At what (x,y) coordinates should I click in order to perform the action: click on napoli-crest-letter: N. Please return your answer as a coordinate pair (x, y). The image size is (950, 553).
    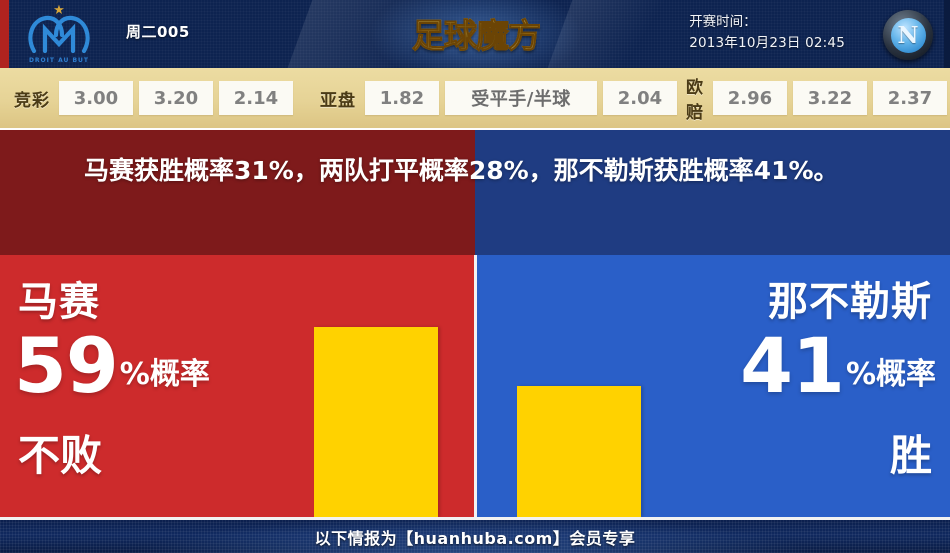
    Looking at the image, I should click on (908, 35).